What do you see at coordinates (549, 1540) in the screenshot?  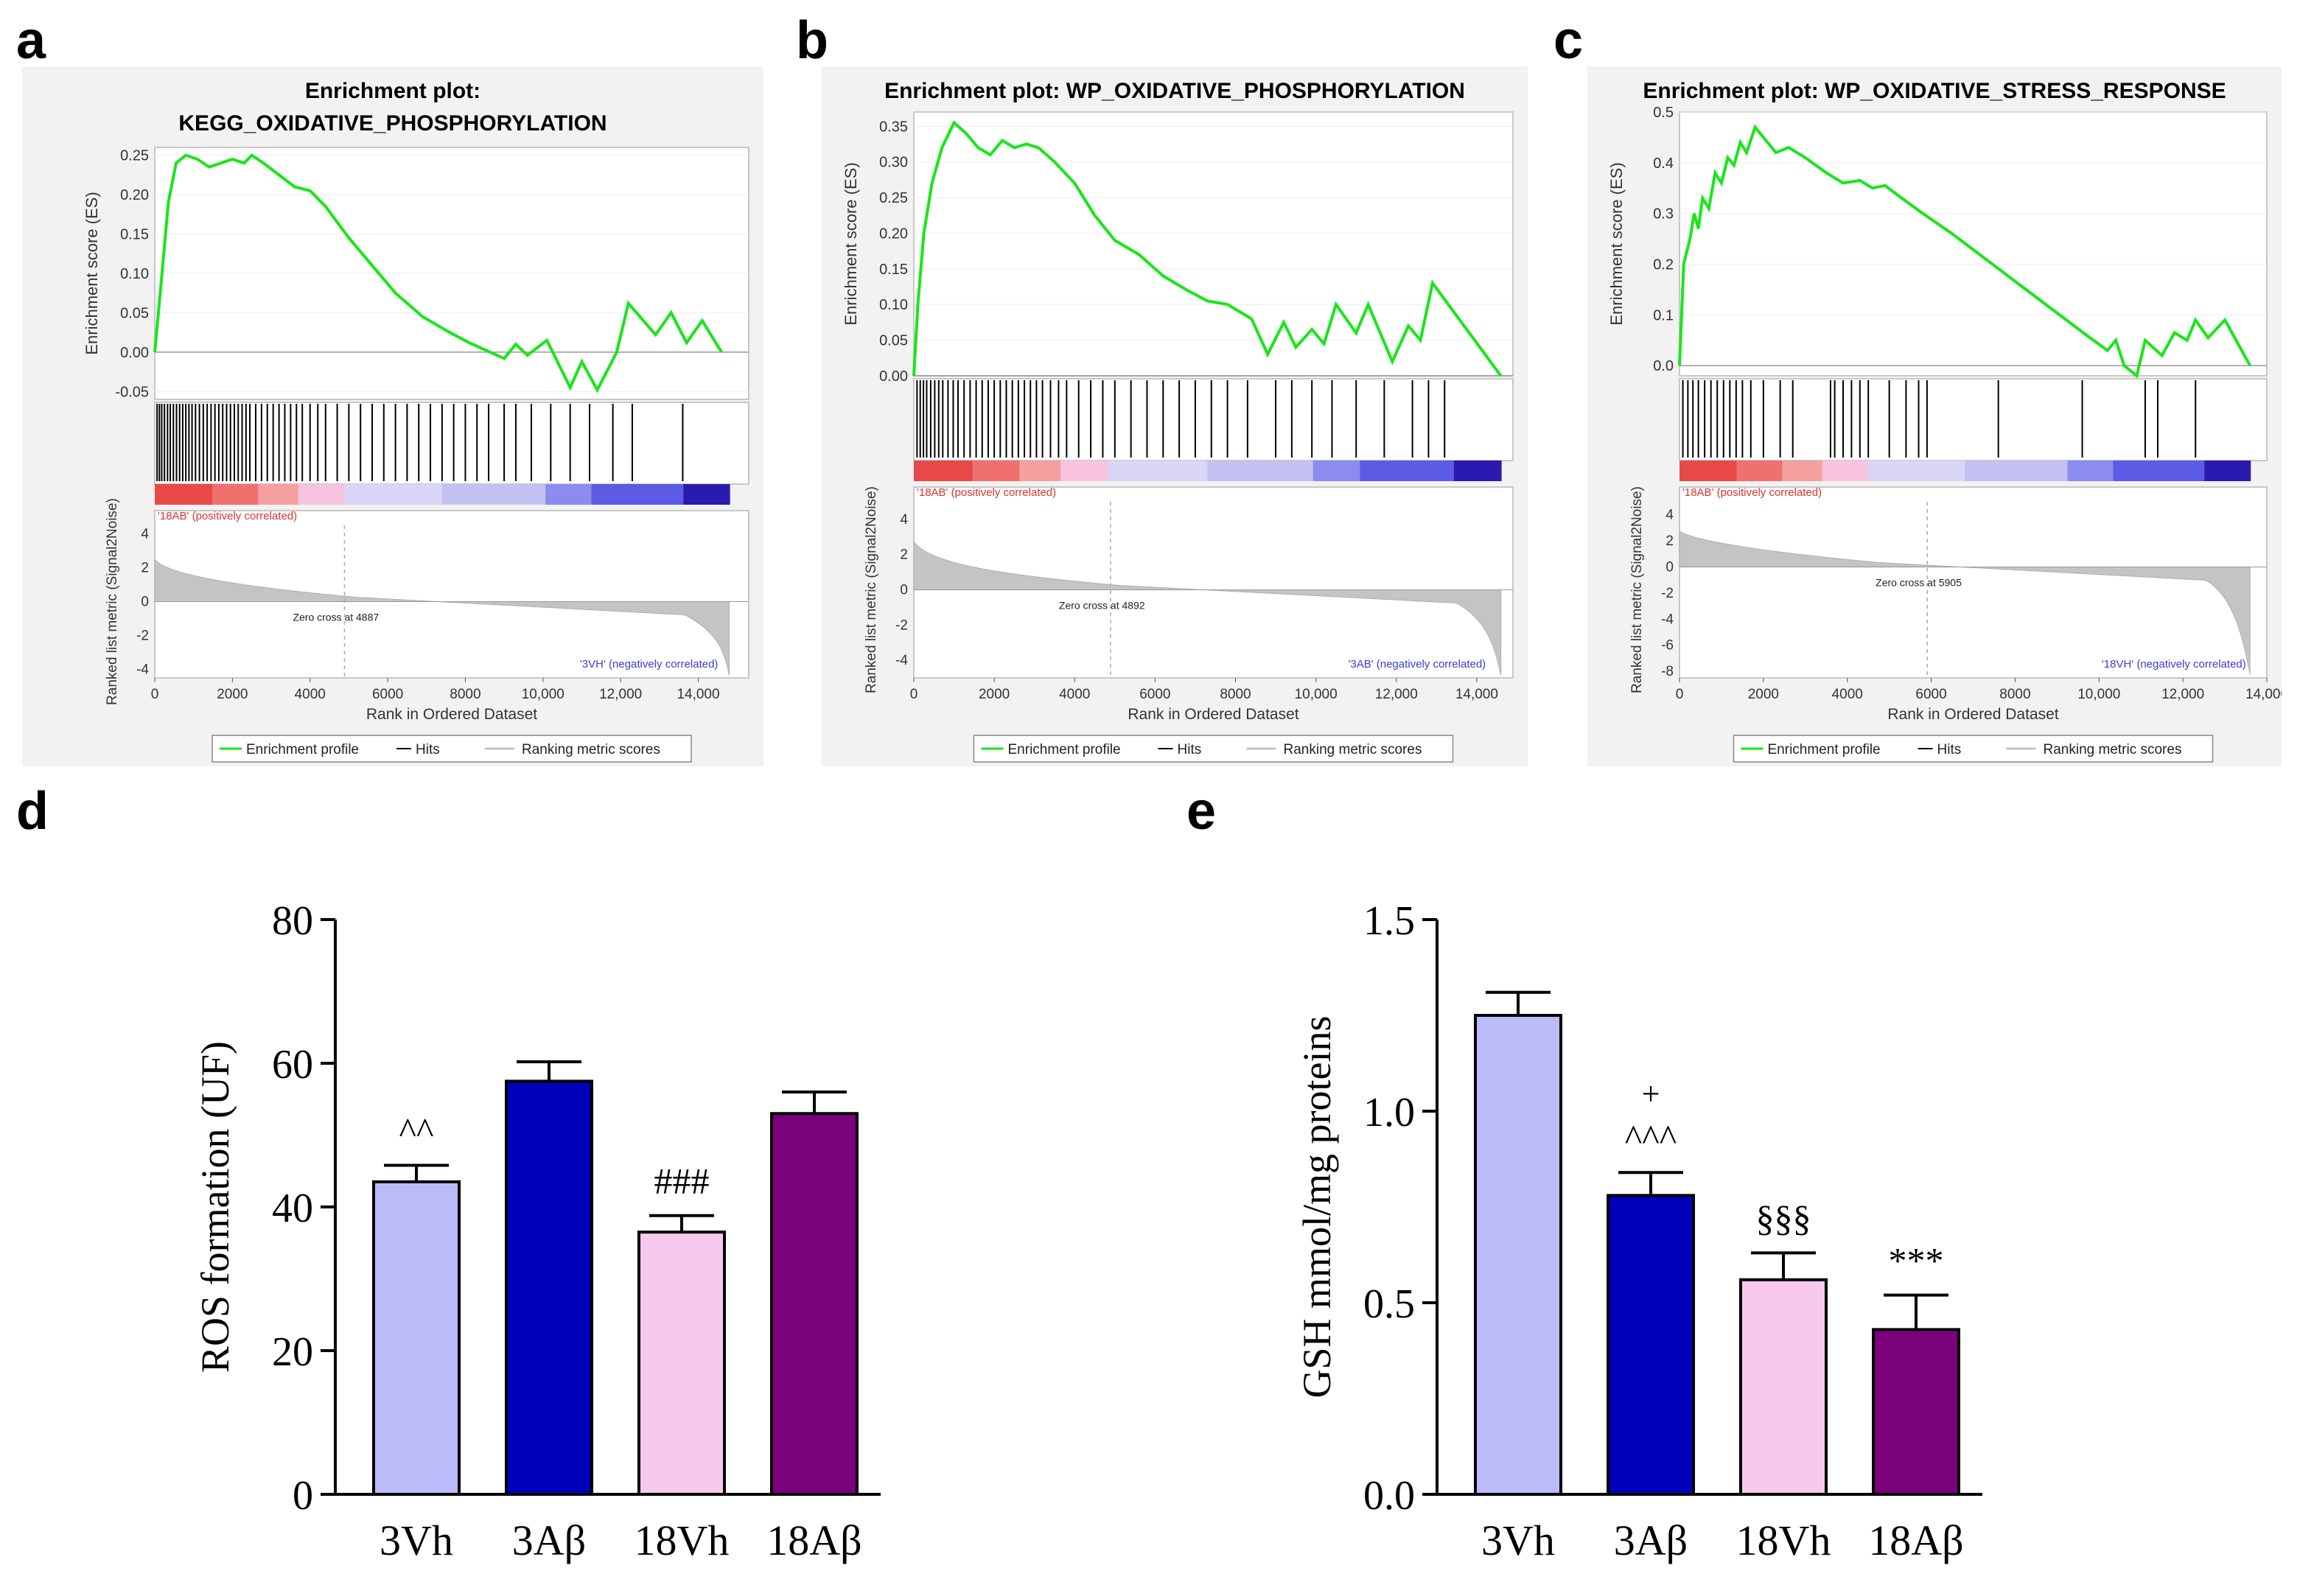 I see `x-tick-label: 3Aβ` at bounding box center [549, 1540].